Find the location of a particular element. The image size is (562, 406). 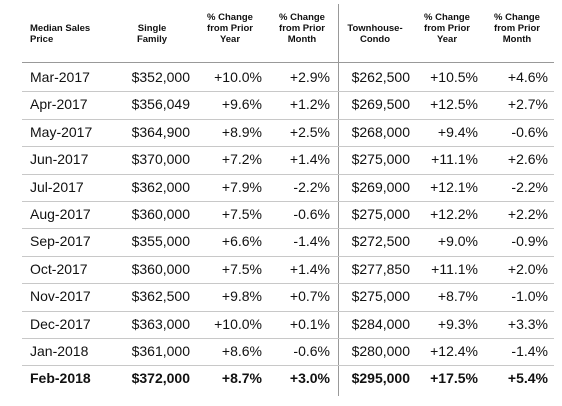

table-cell: +12.1% is located at coordinates (454, 186).